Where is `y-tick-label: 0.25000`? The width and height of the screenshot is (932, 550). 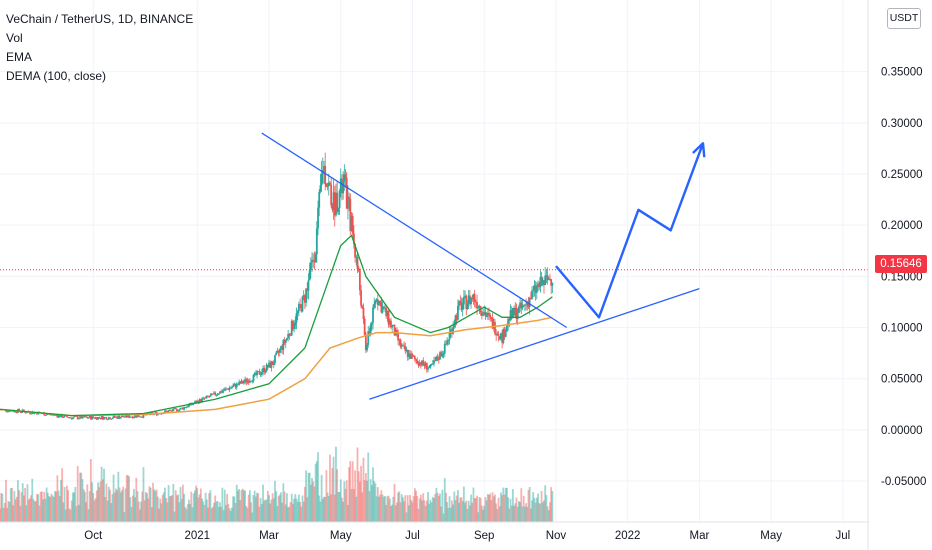 y-tick-label: 0.25000 is located at coordinates (902, 175).